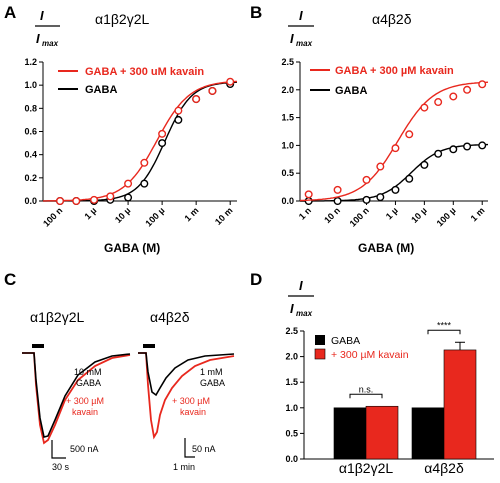 This screenshot has height=483, width=500. I want to click on y-tick-label: 1.5, so click(291, 382).